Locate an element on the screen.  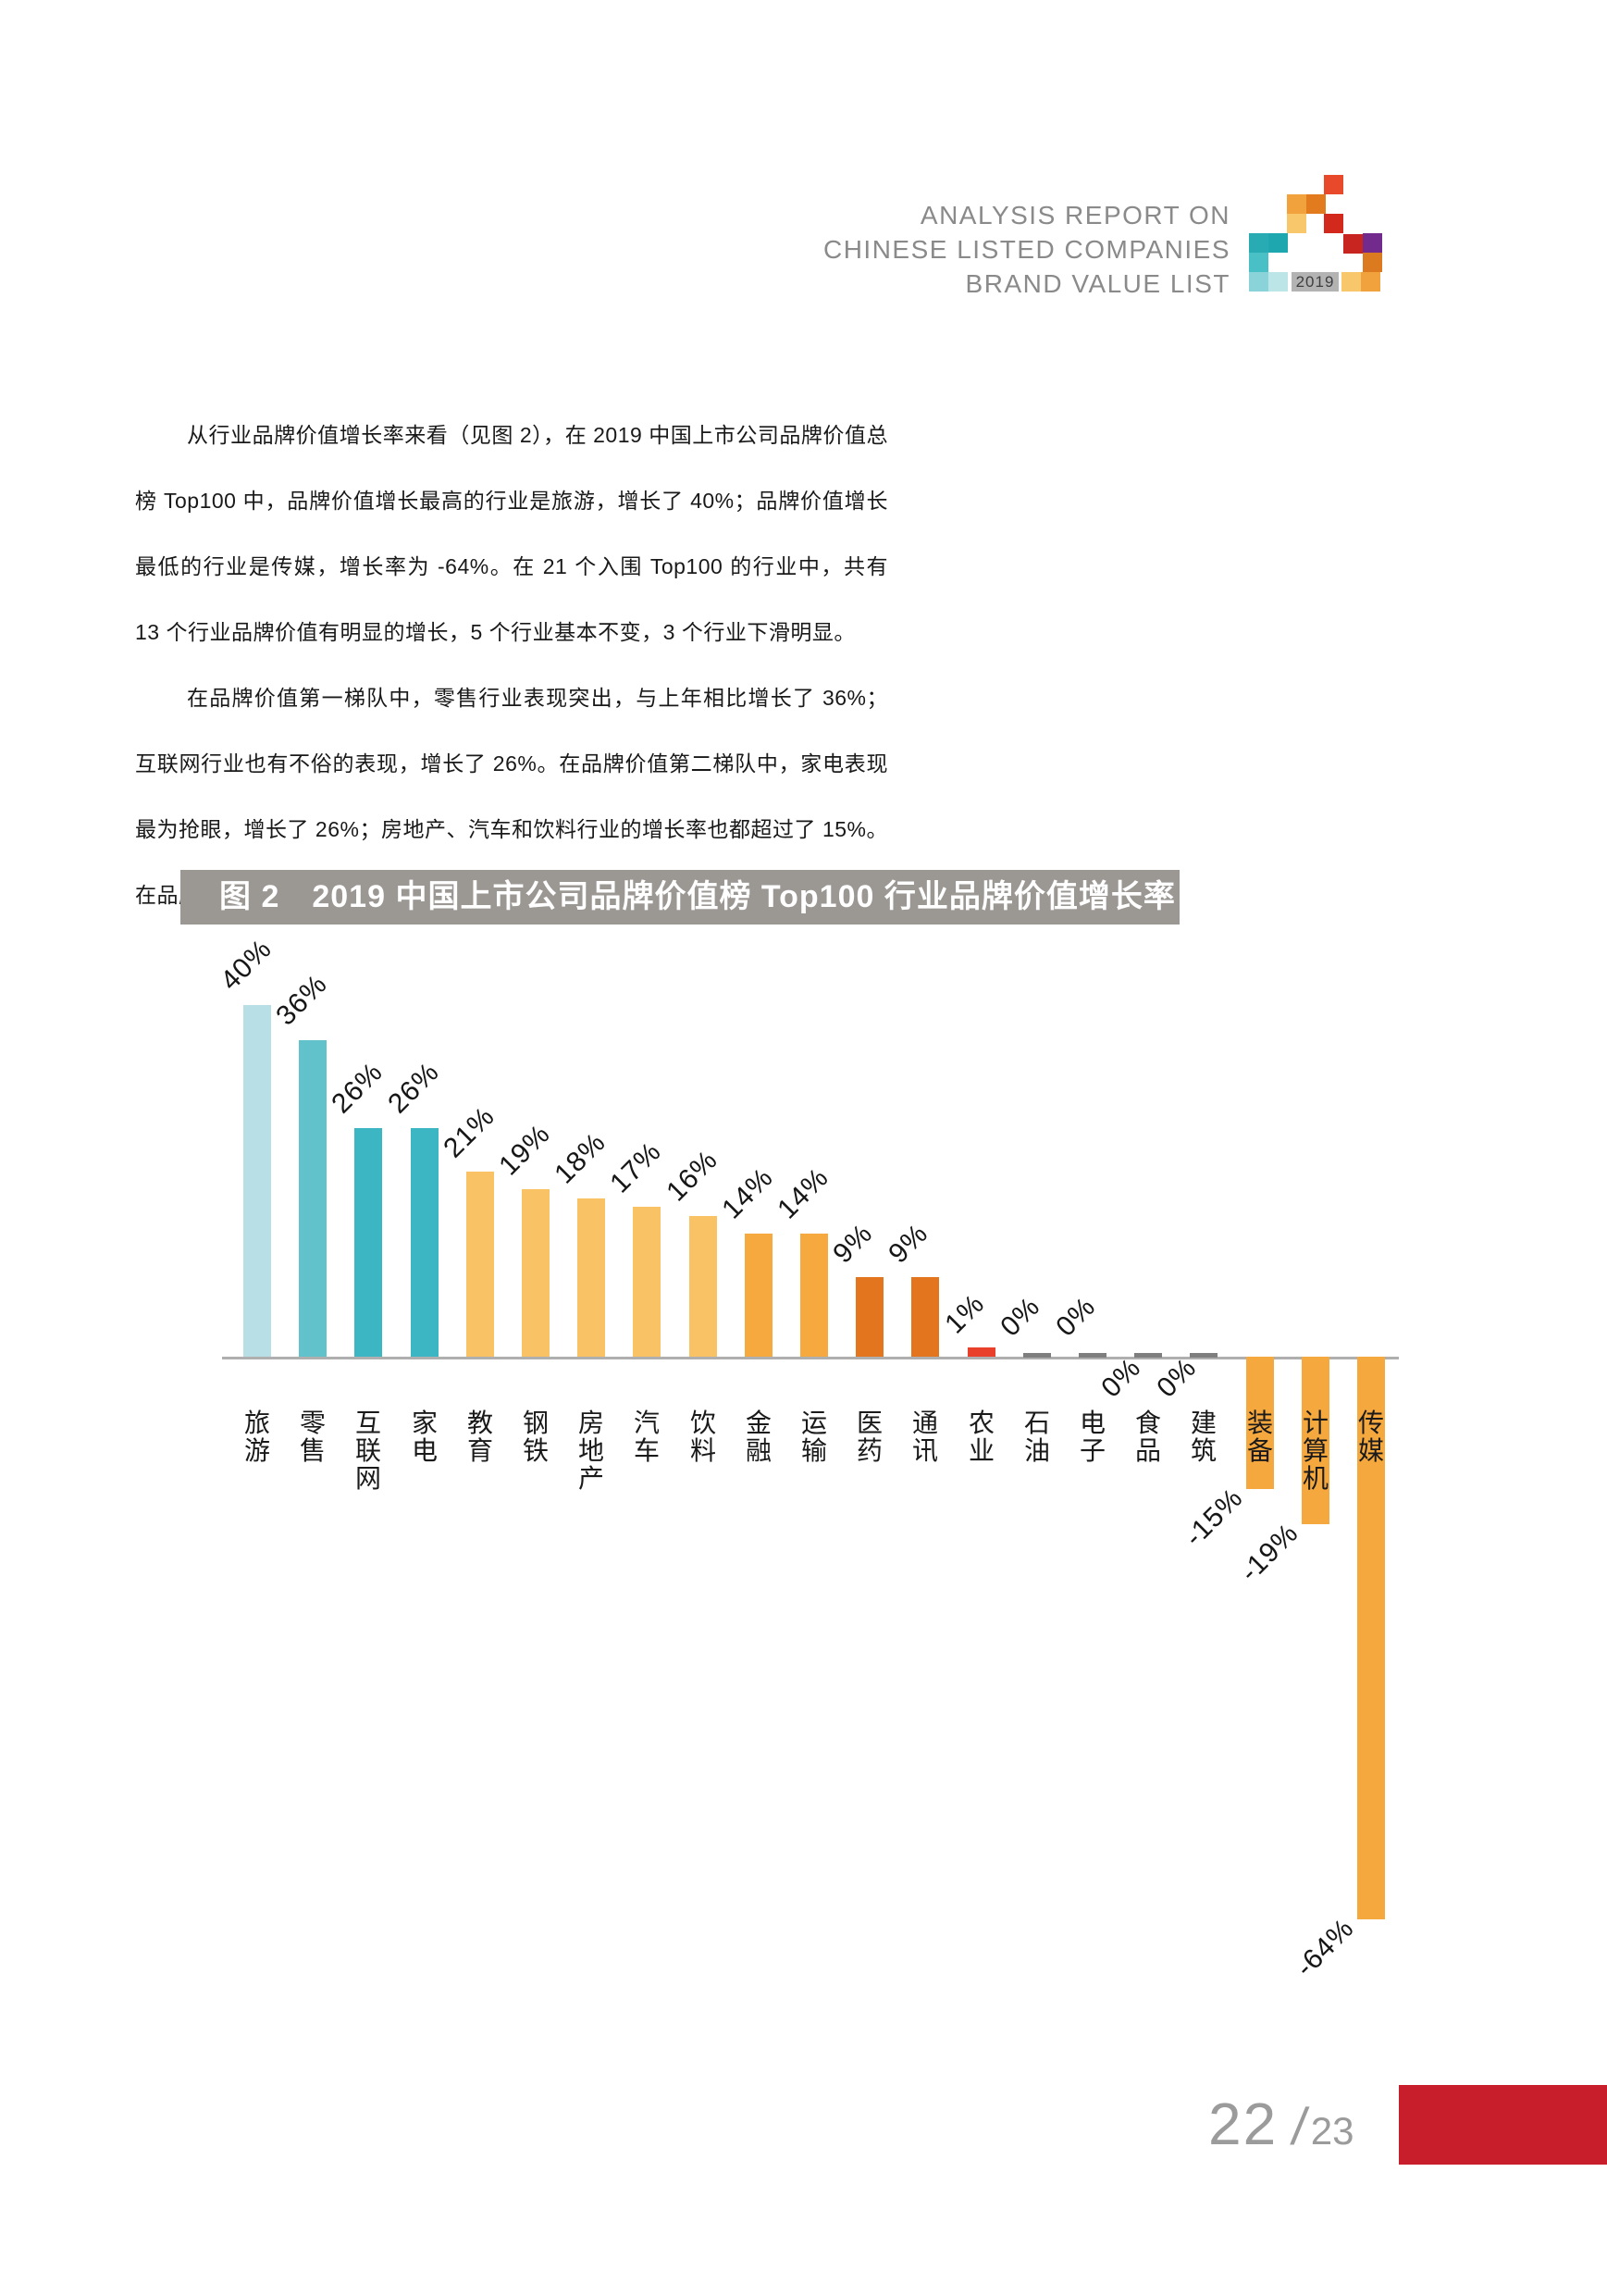
page-number-total: 23 is located at coordinates (1332, 2131).